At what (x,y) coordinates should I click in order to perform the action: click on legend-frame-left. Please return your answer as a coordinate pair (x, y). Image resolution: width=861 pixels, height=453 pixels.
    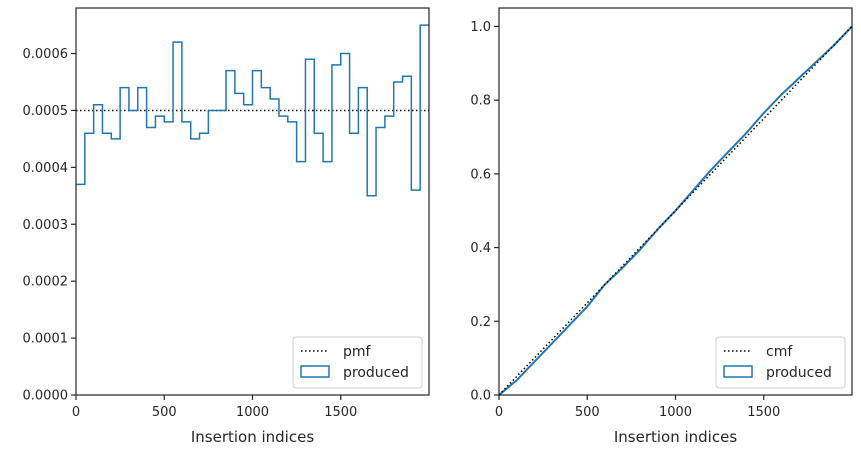
    Looking at the image, I should click on (357, 362).